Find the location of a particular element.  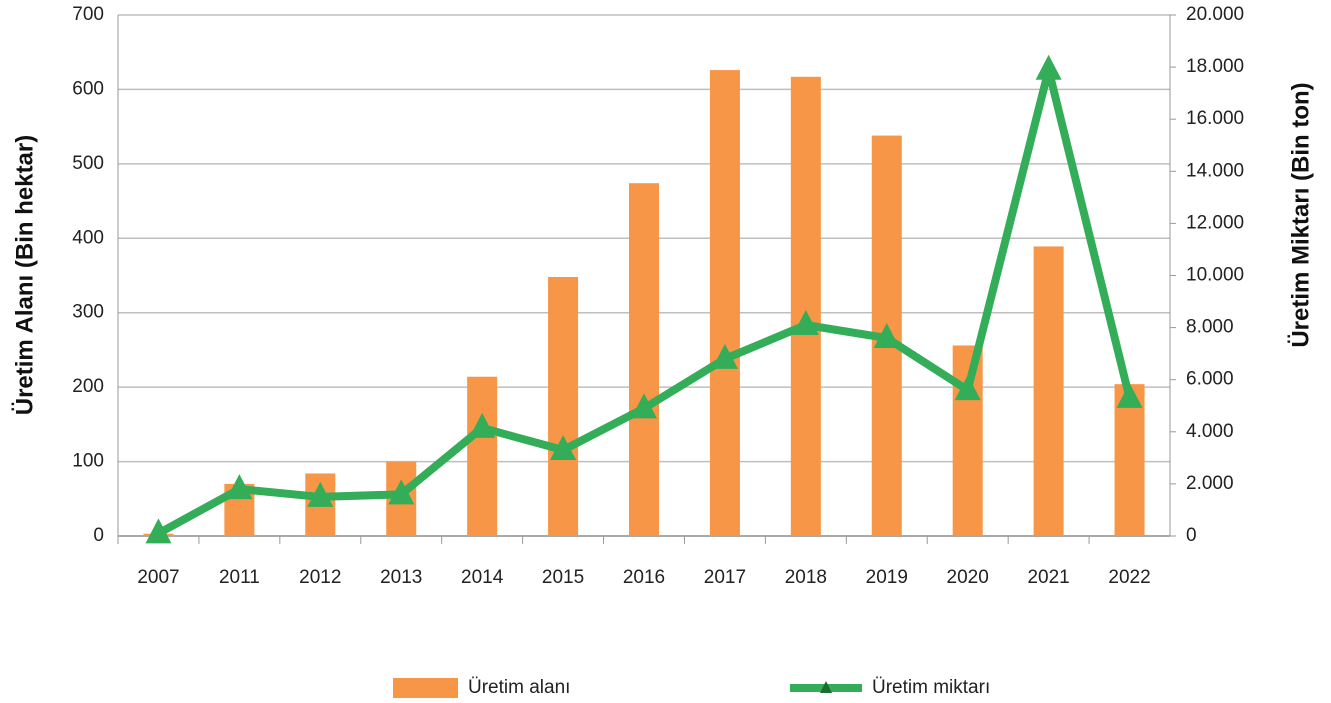

y2-tick-label: 8.000 is located at coordinates (1210, 327).